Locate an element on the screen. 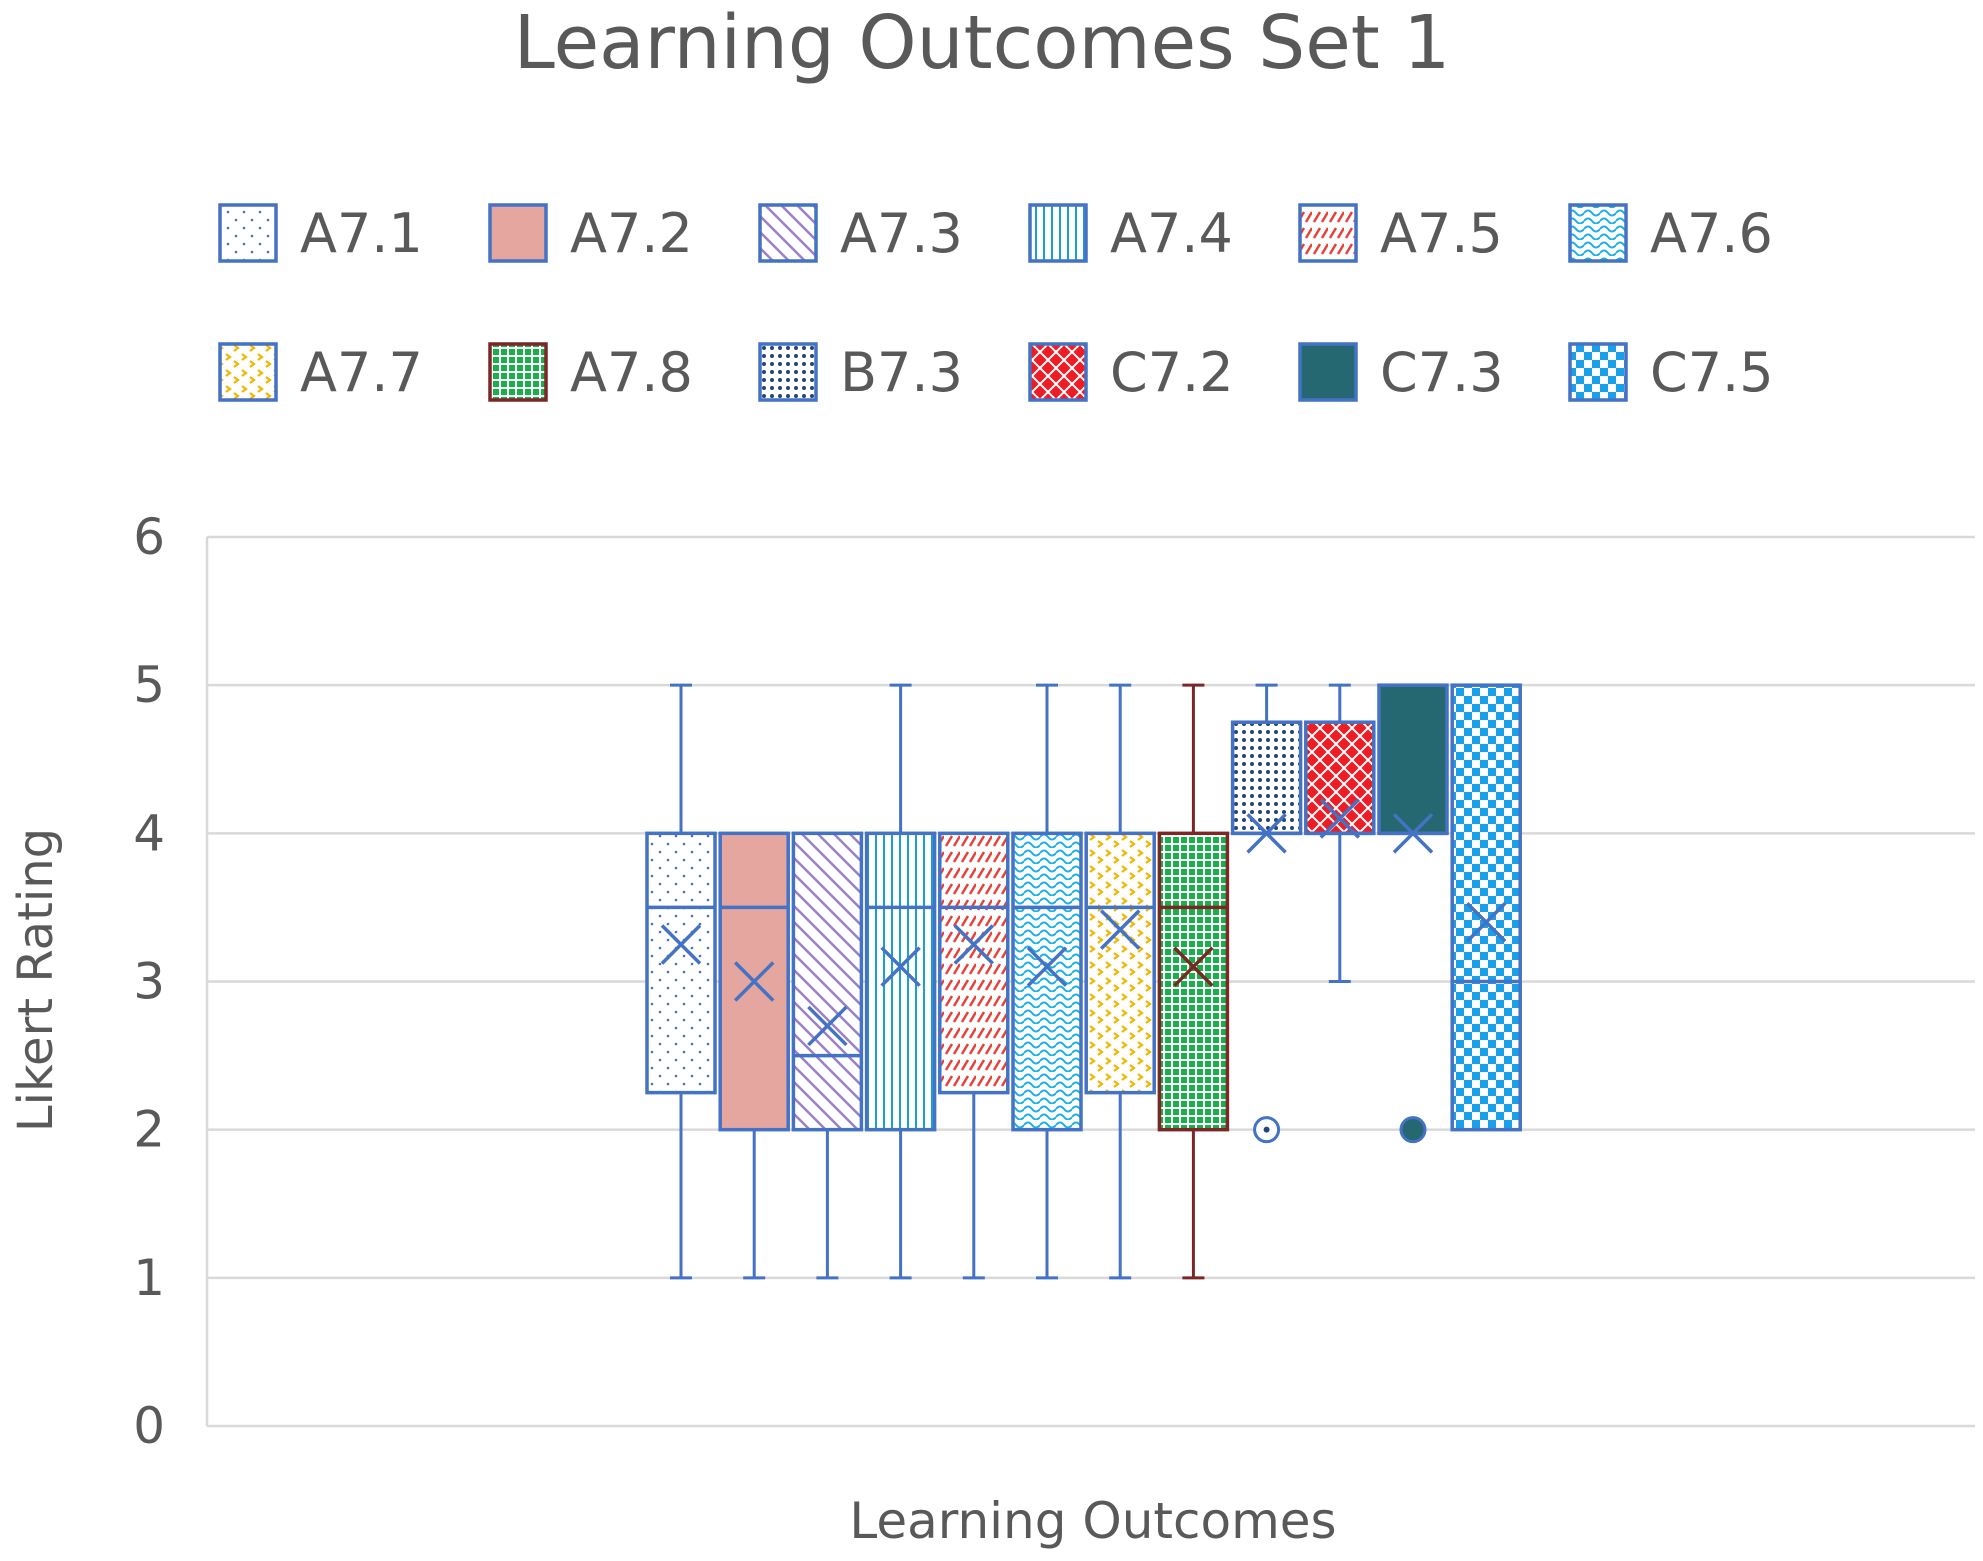  y-axis-ticks: 0 1 2 3 4 5 6 is located at coordinates (149, 981).